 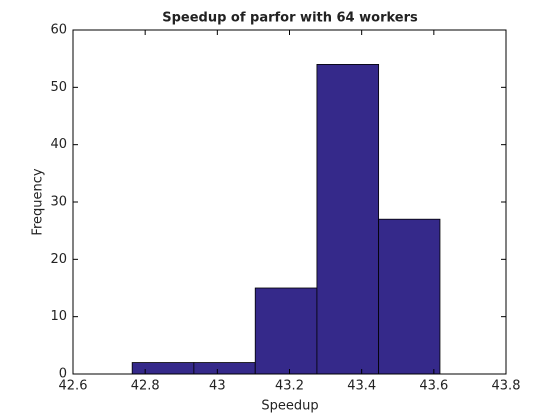 I want to click on x-tick-label: 43, so click(x=217, y=386).